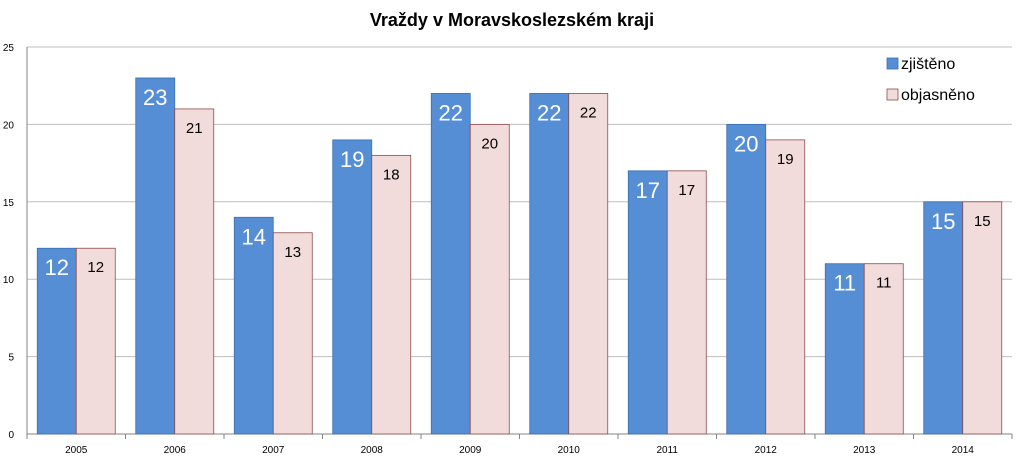  What do you see at coordinates (155, 97) in the screenshot?
I see `data-label-zjisteno: 23` at bounding box center [155, 97].